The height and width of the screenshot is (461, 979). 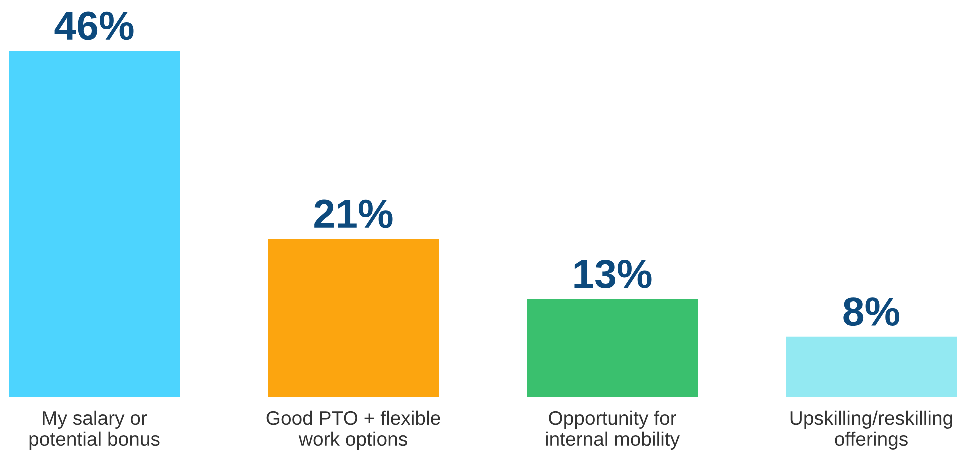 What do you see at coordinates (95, 430) in the screenshot?
I see `x-tick-label: My salary or potential bonus` at bounding box center [95, 430].